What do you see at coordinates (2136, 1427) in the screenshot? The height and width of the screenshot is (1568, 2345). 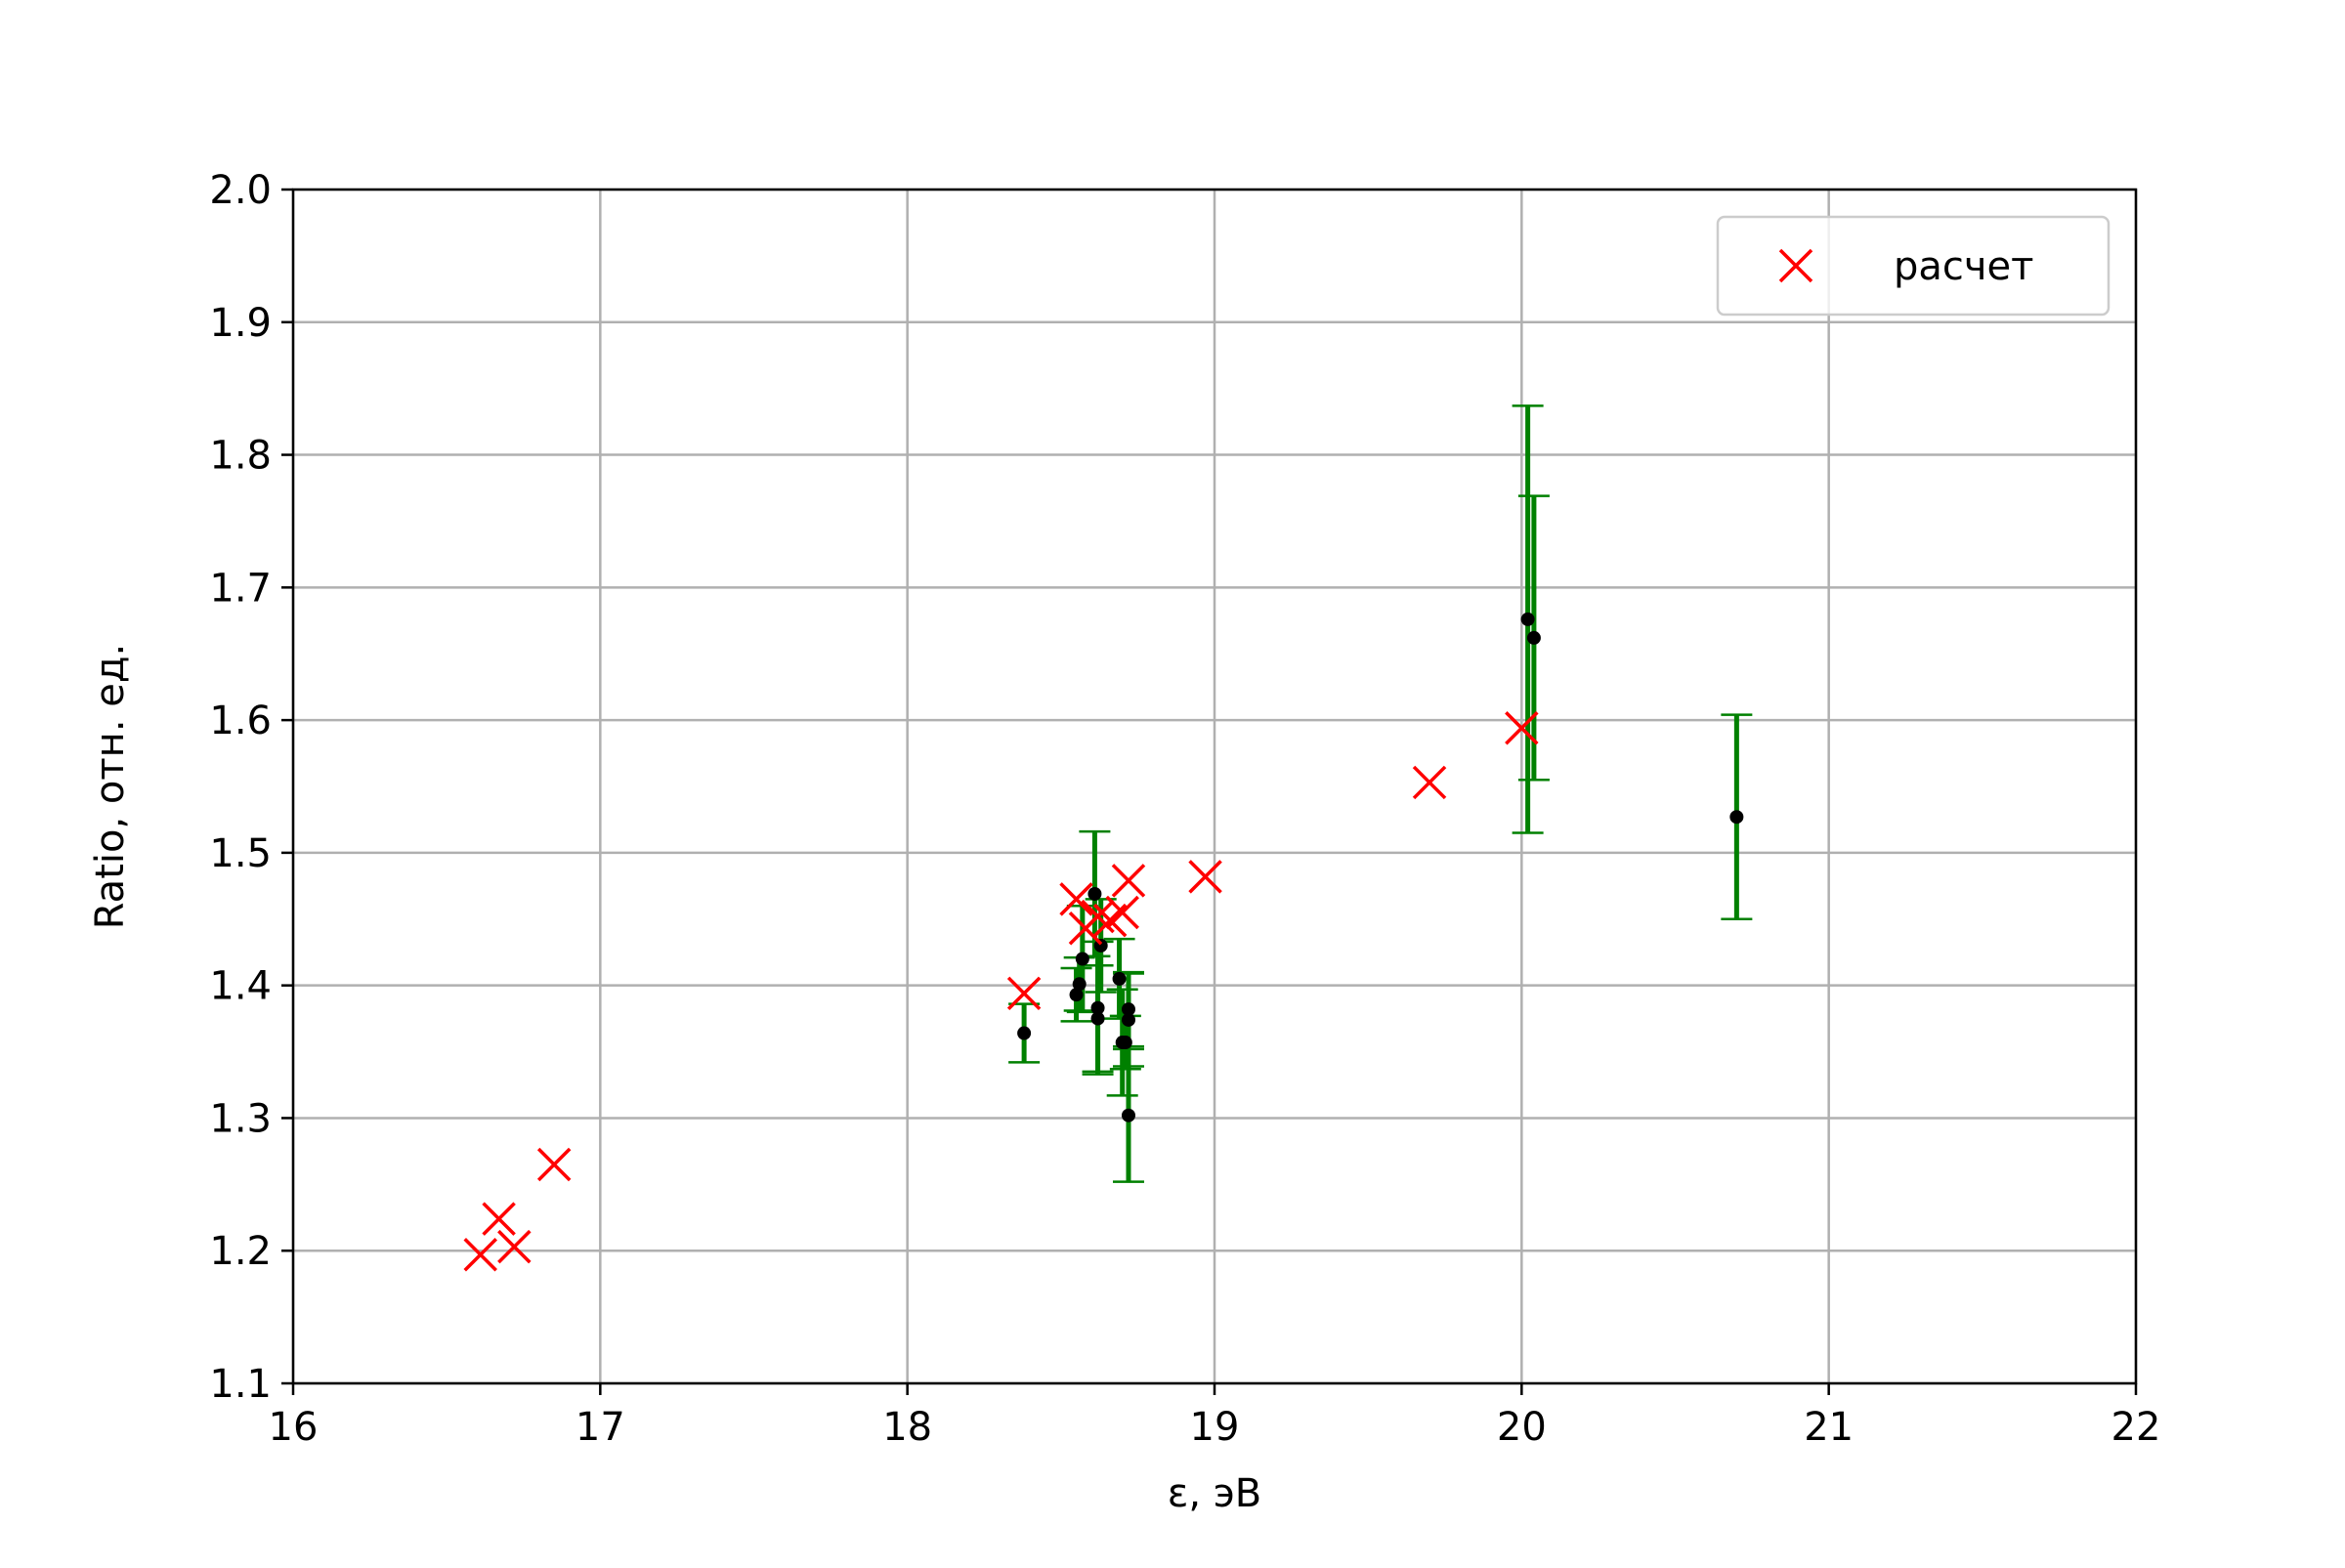 I see `x-tick-label: 22` at bounding box center [2136, 1427].